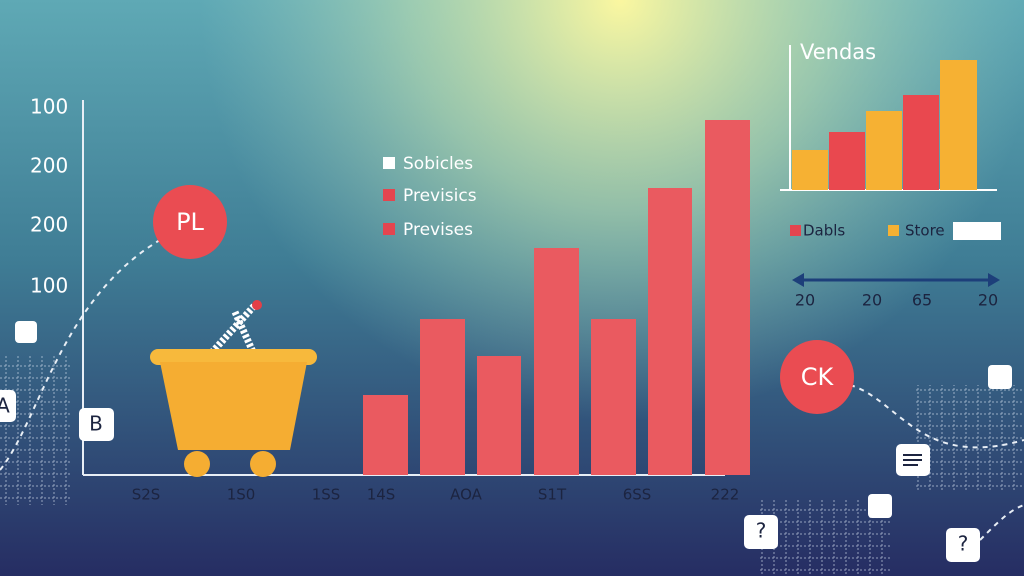 The height and width of the screenshot is (576, 1024). What do you see at coordinates (824, 231) in the screenshot?
I see `legend-label: Dabls` at bounding box center [824, 231].